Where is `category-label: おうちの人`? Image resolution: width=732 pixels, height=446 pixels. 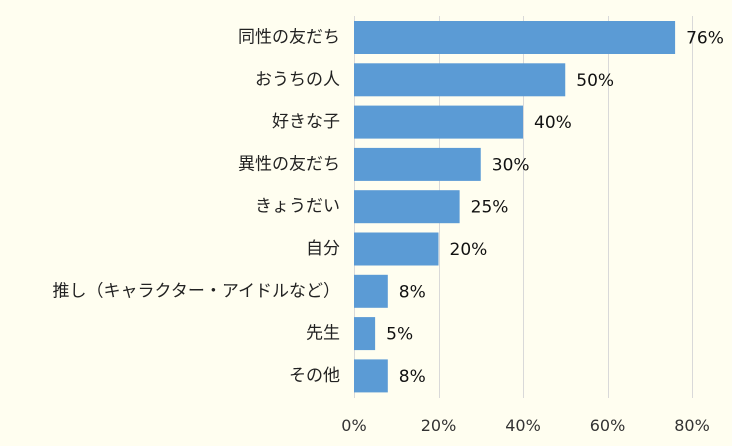
category-label: おうちの人 is located at coordinates (297, 80).